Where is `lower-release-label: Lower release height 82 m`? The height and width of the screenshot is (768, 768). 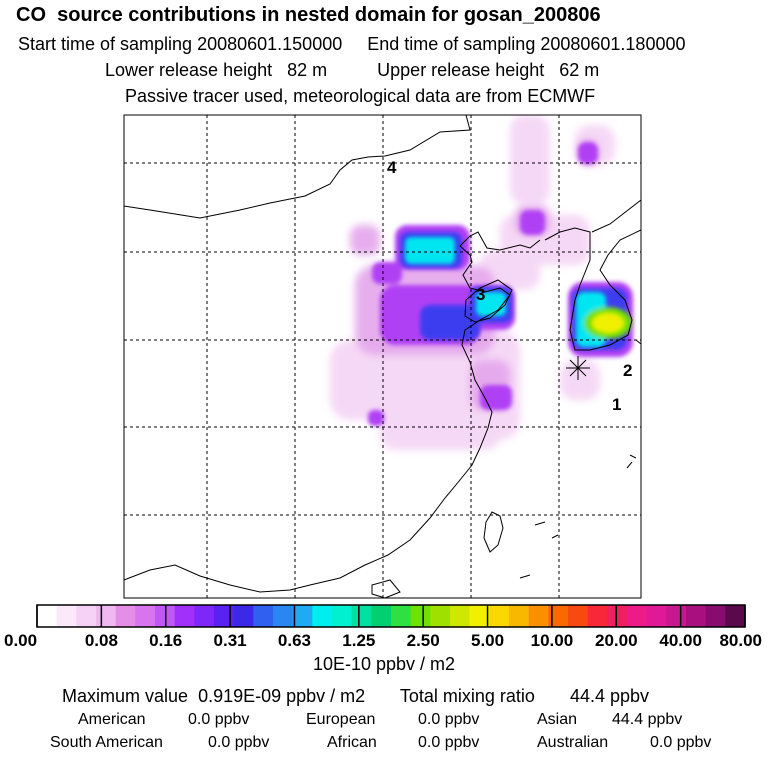
lower-release-label: Lower release height 82 m is located at coordinates (216, 70).